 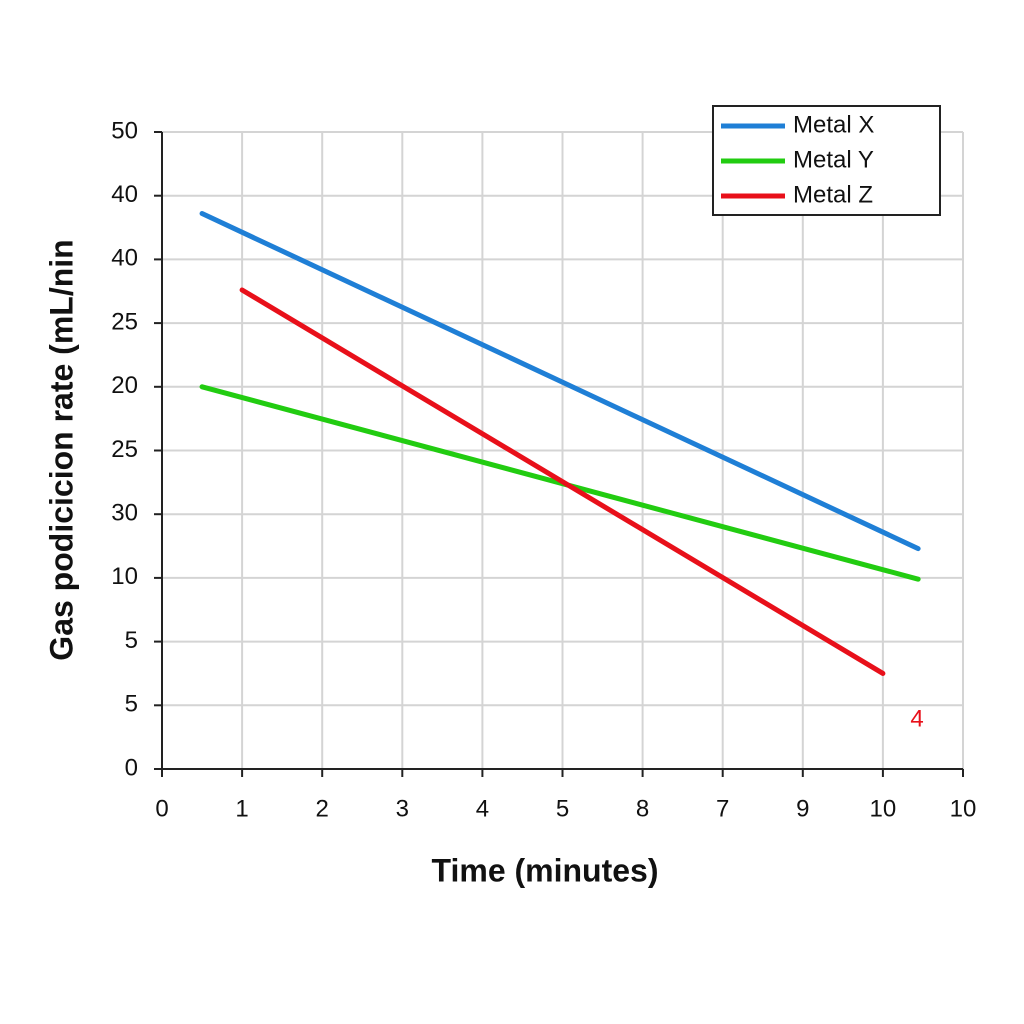 What do you see at coordinates (322, 808) in the screenshot?
I see `x-tick-label: 2` at bounding box center [322, 808].